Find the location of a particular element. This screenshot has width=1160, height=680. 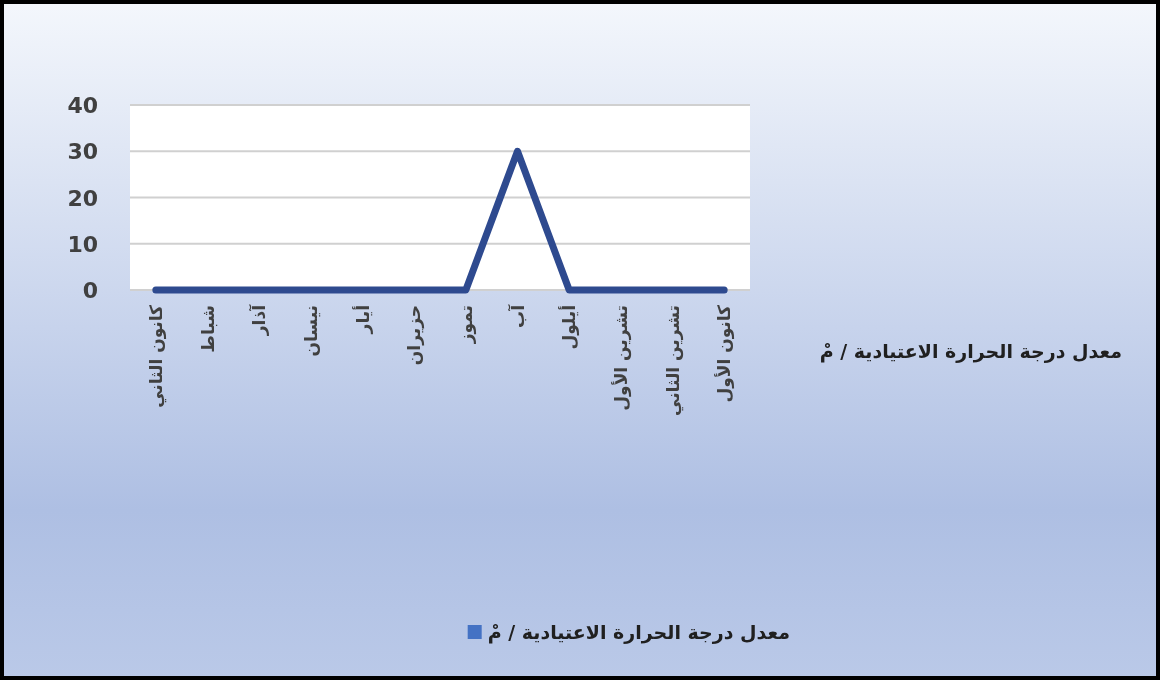

x-tick-label: تموز is located at coordinates (466, 325).